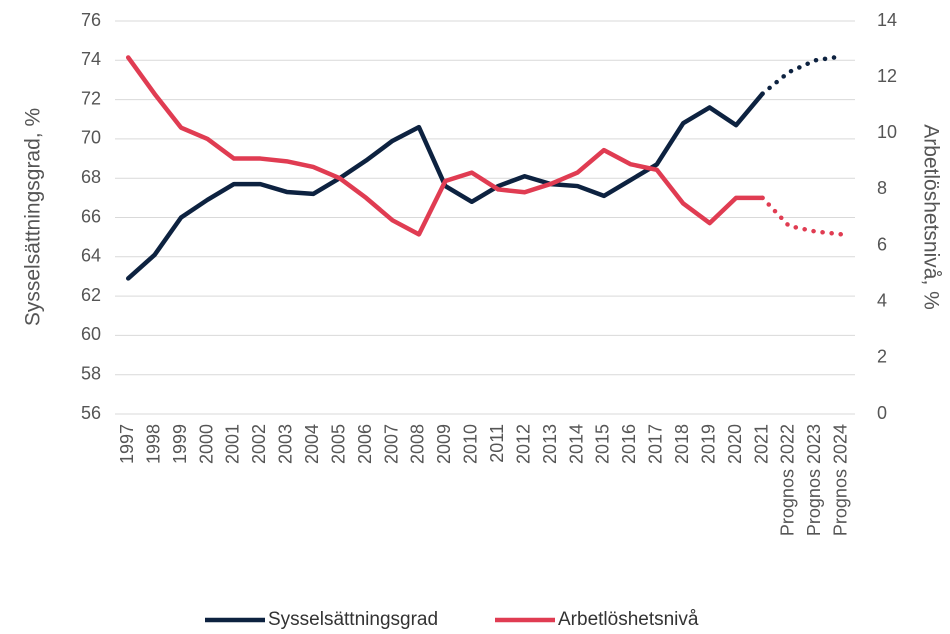  I want to click on y-tick-label: 66, so click(91, 216).